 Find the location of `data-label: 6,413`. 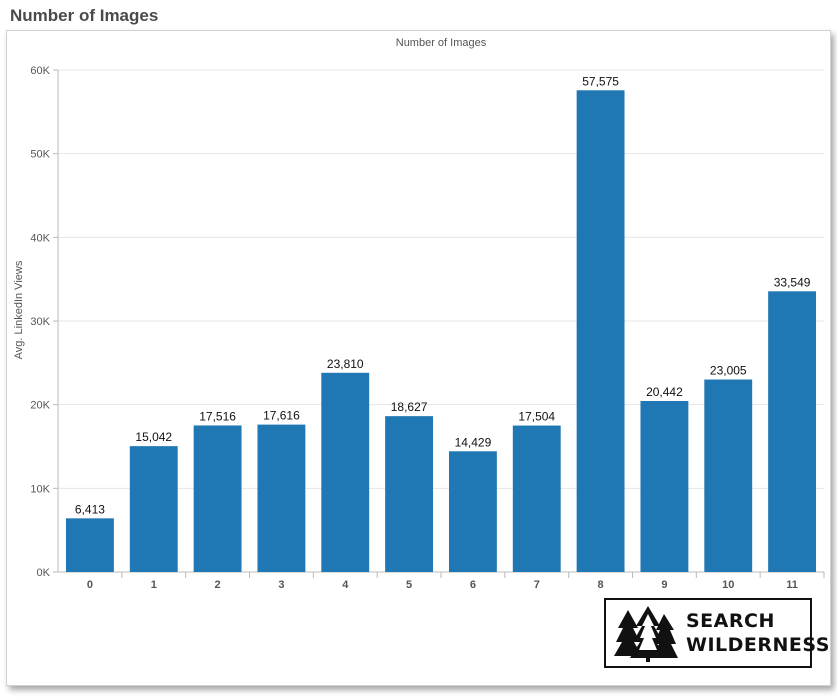

data-label: 6,413 is located at coordinates (90, 509).